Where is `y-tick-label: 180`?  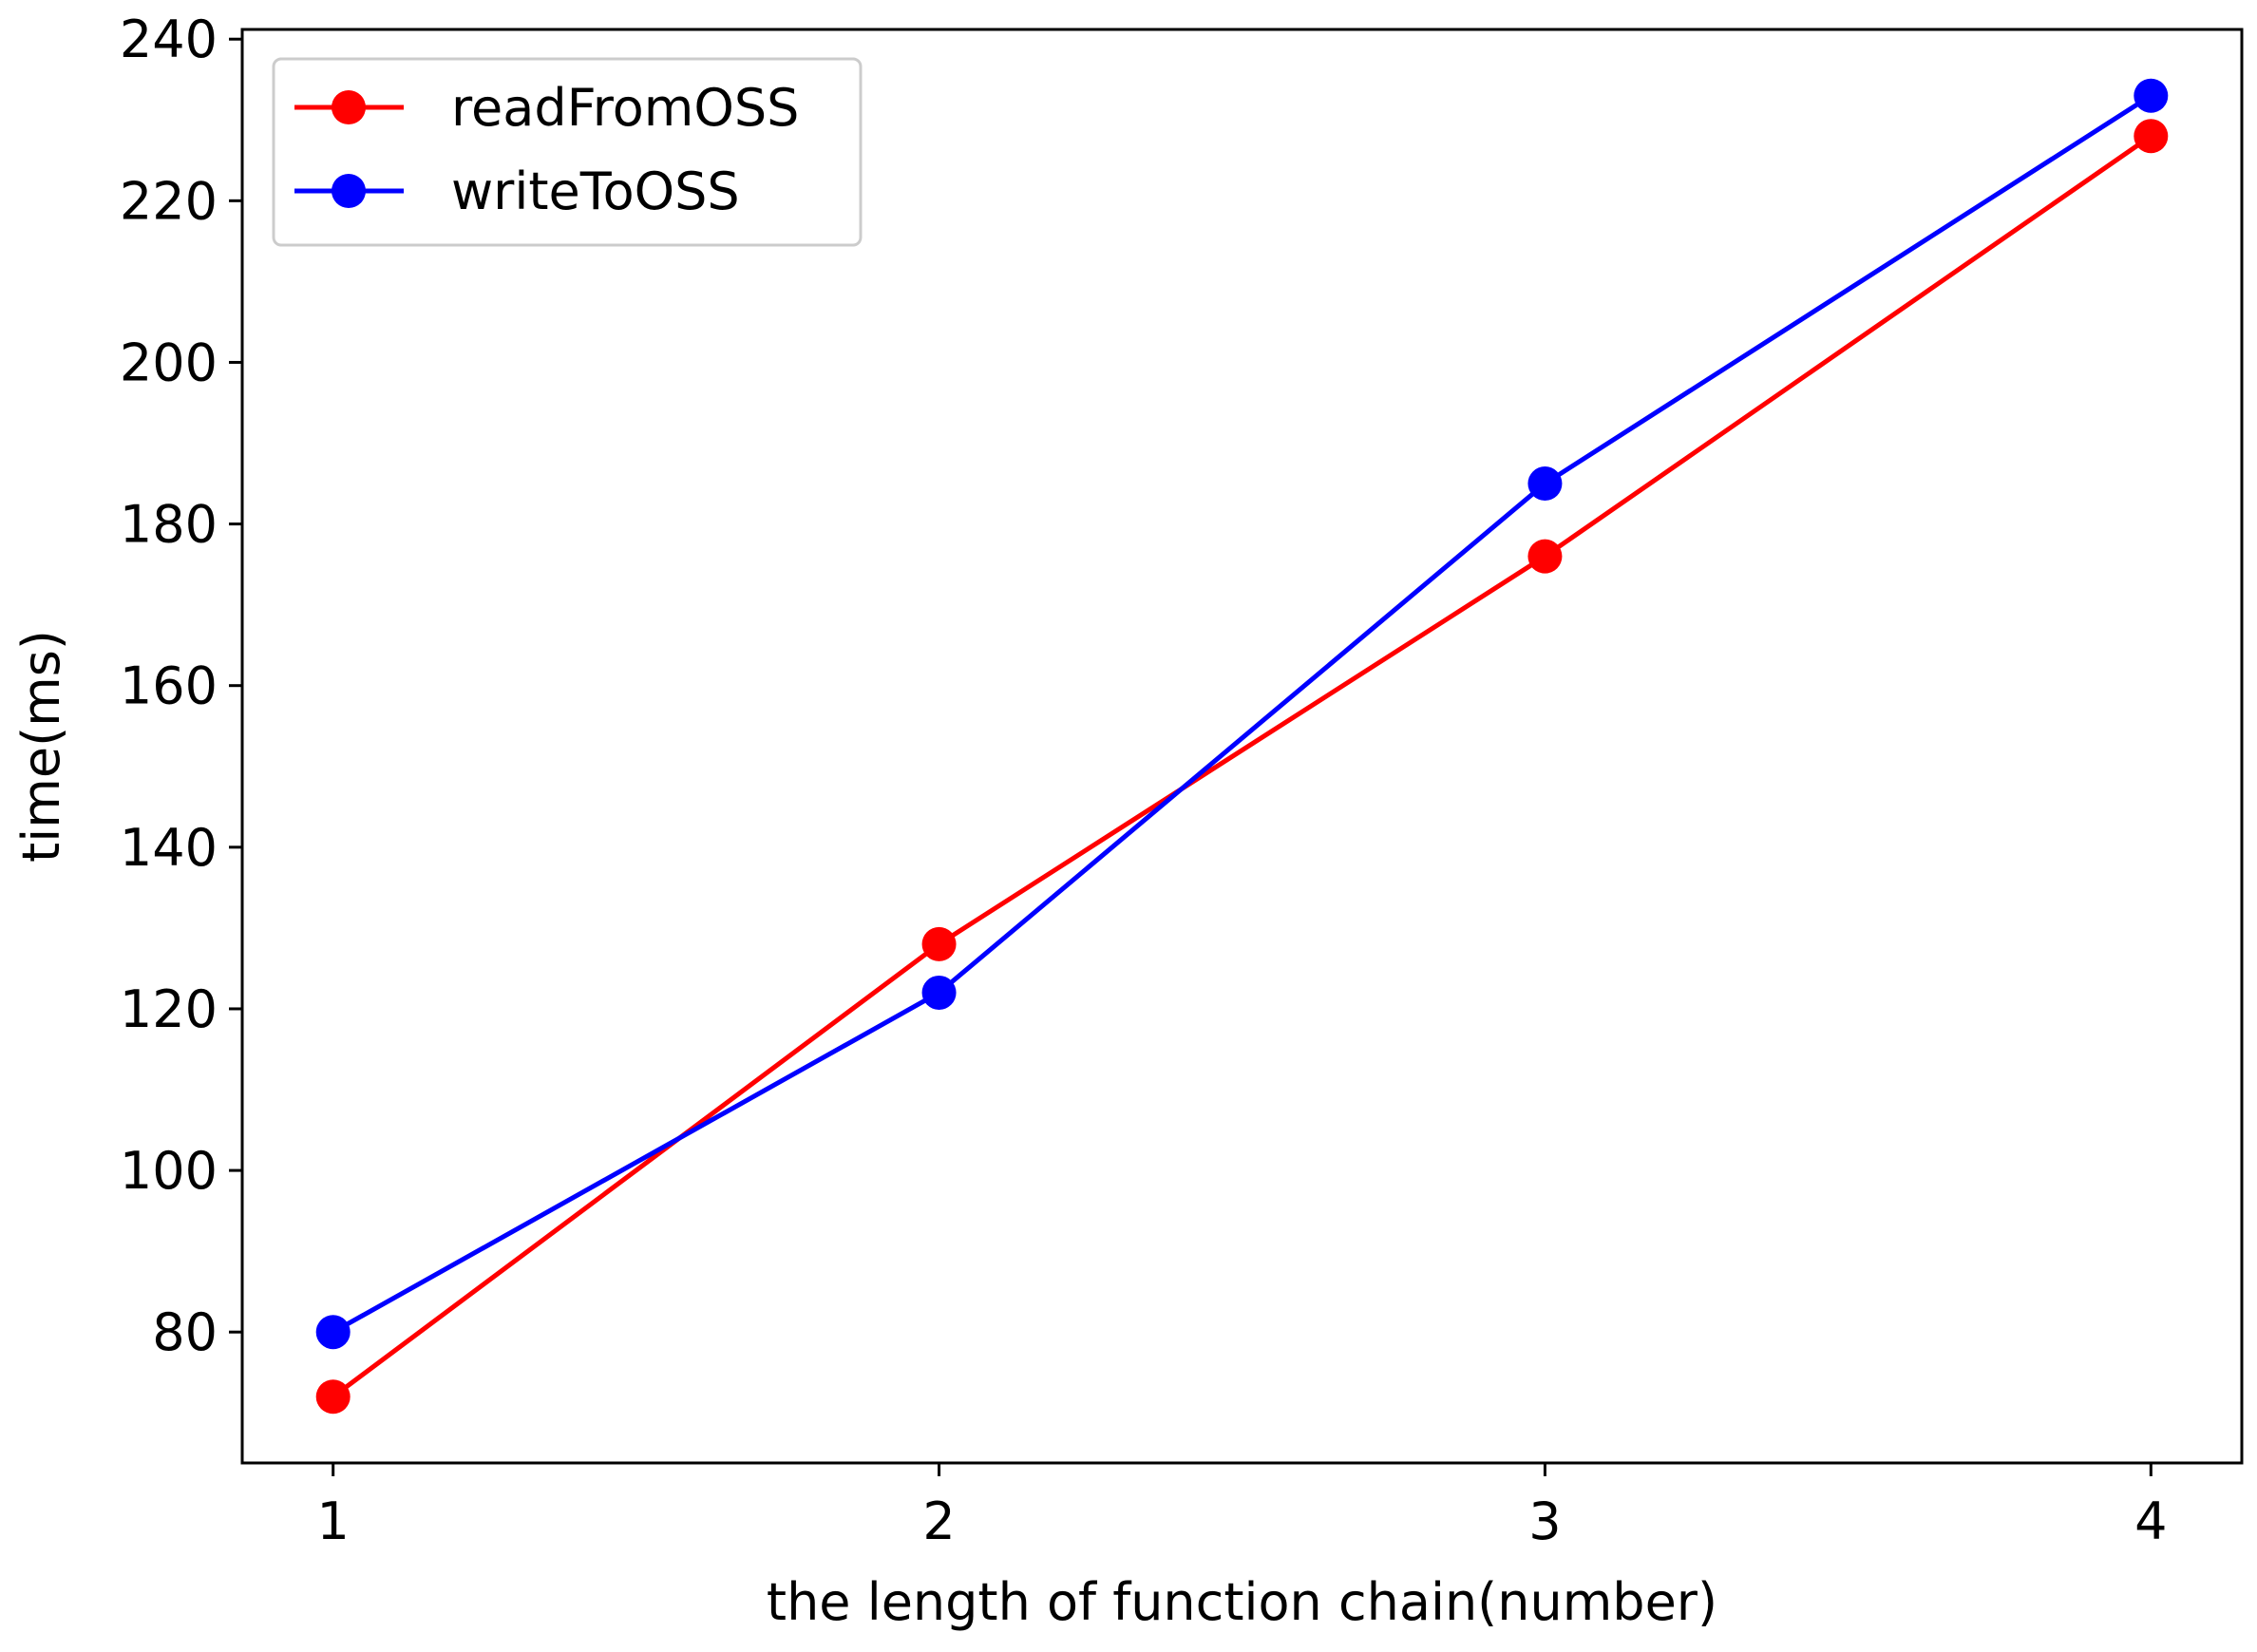
y-tick-label: 180 is located at coordinates (169, 525).